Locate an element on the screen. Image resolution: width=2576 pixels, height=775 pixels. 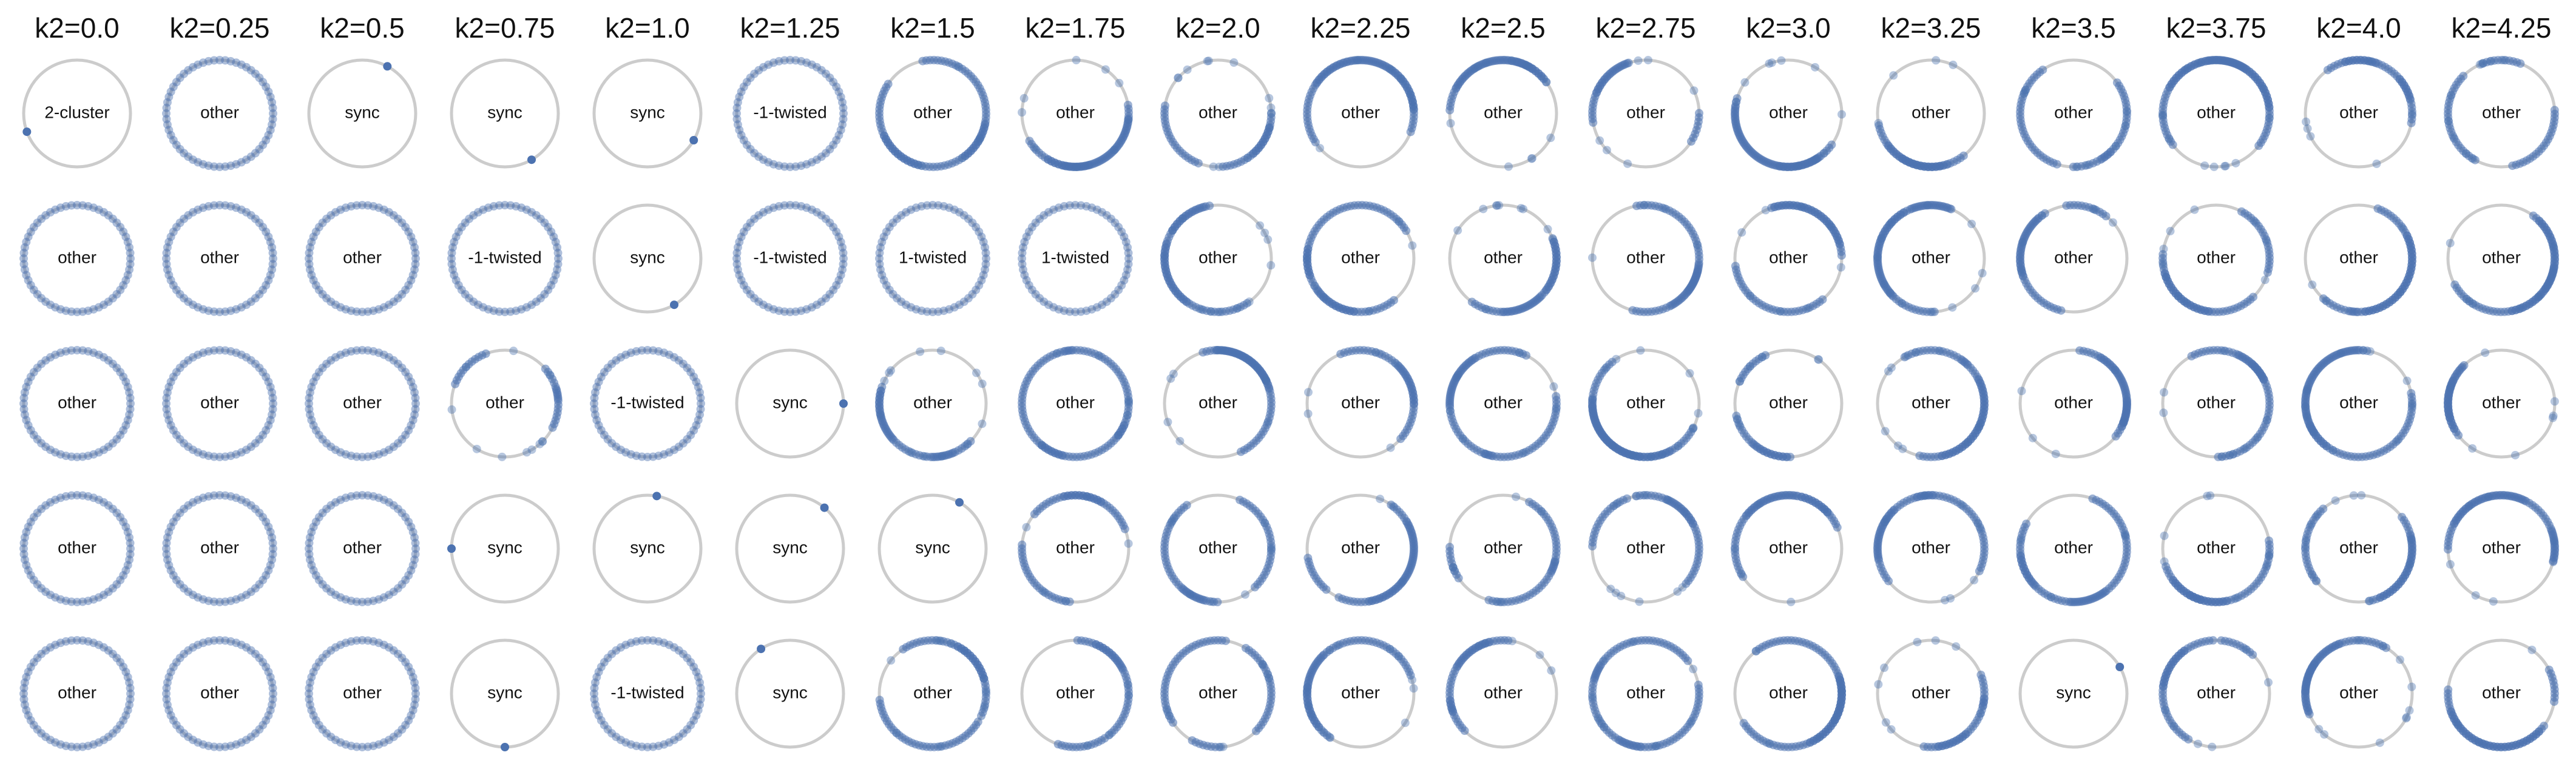
state-label: -1-twisted is located at coordinates (647, 402).